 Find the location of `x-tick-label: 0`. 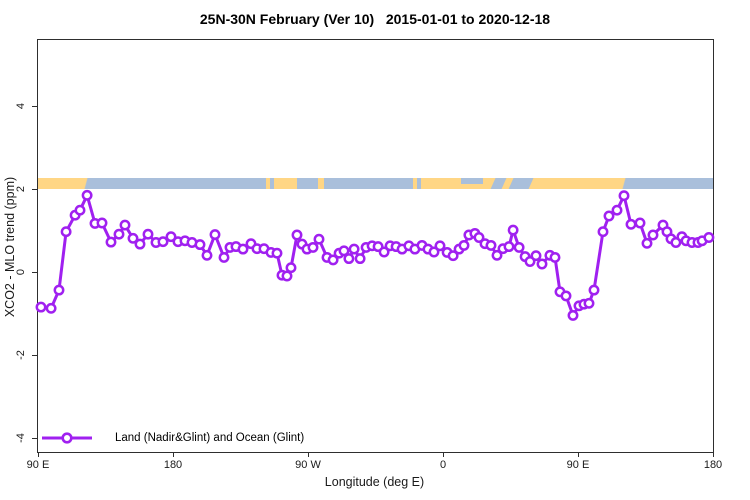

x-tick-label: 0 is located at coordinates (443, 465).